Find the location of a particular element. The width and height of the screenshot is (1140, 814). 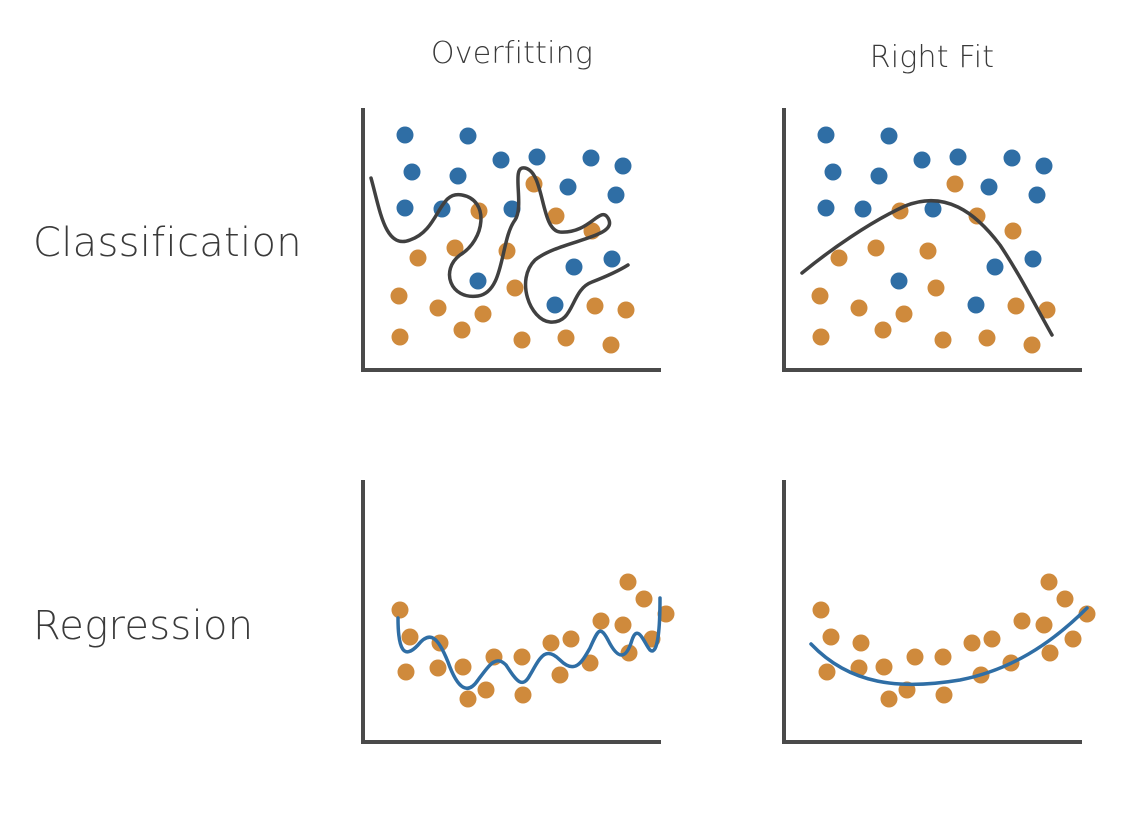

overfit-decision-boundary is located at coordinates (499, 245).